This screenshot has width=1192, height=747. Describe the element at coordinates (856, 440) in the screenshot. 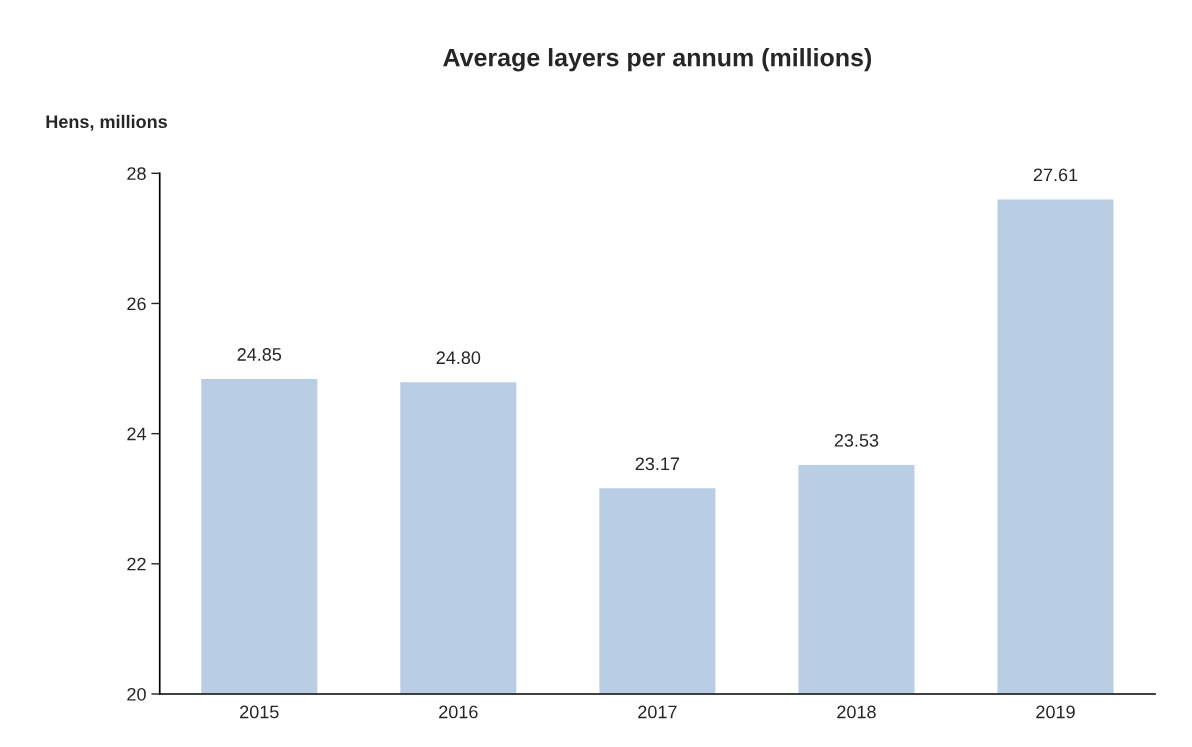

I see `data-label: 23.53` at that location.